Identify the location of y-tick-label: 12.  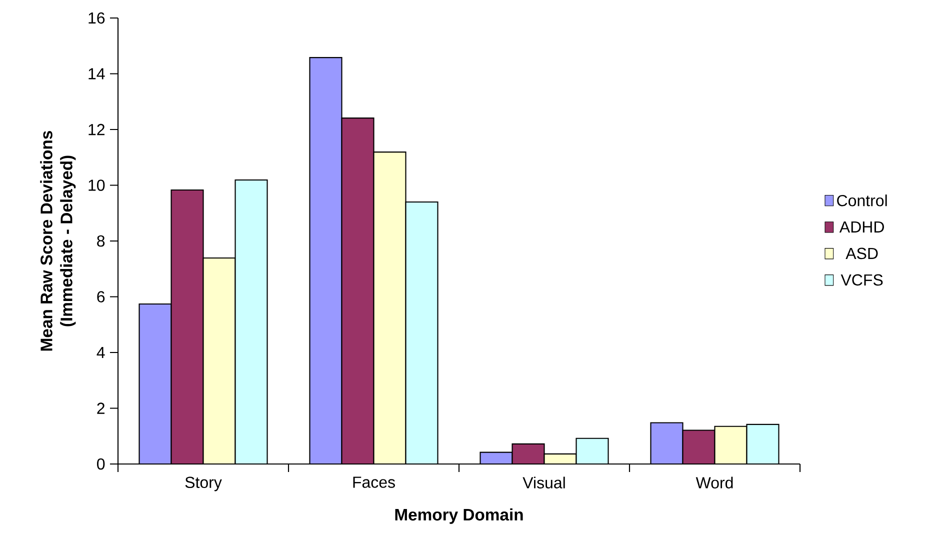
(96, 130).